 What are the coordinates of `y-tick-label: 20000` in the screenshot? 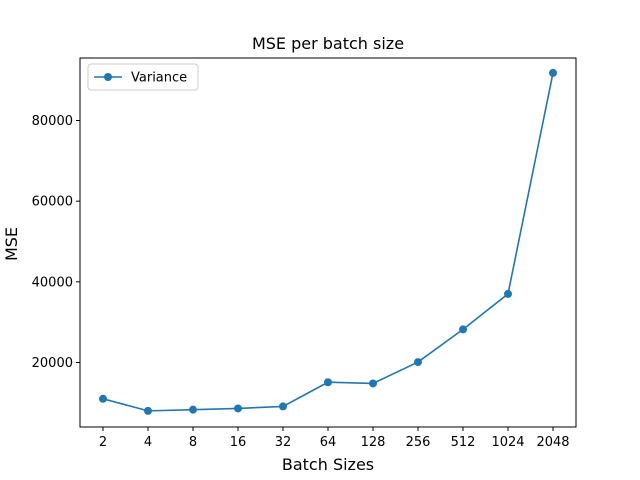 It's located at (52, 363).